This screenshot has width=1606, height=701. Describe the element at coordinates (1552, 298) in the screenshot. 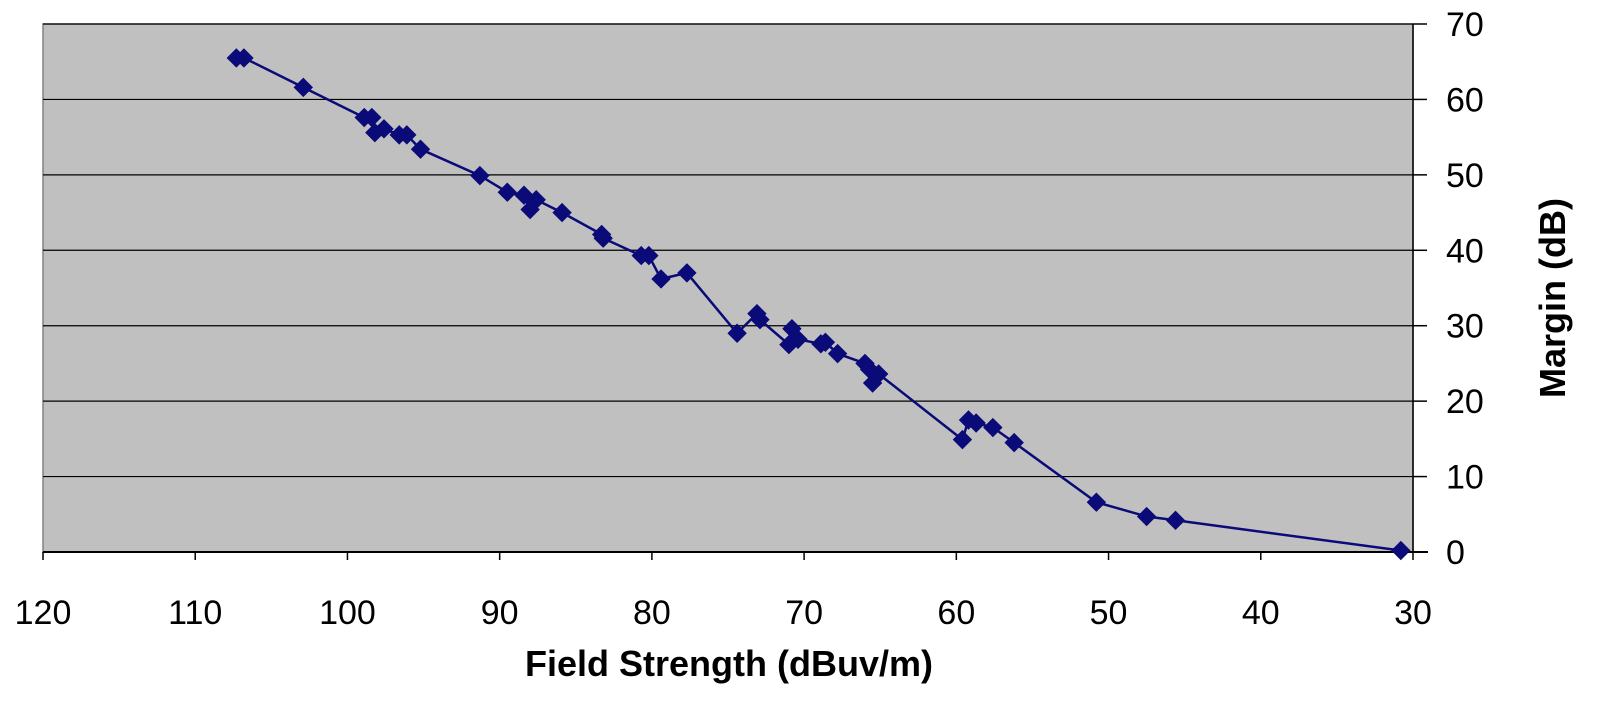

I see `y-axis-title: Margin (dB)` at that location.